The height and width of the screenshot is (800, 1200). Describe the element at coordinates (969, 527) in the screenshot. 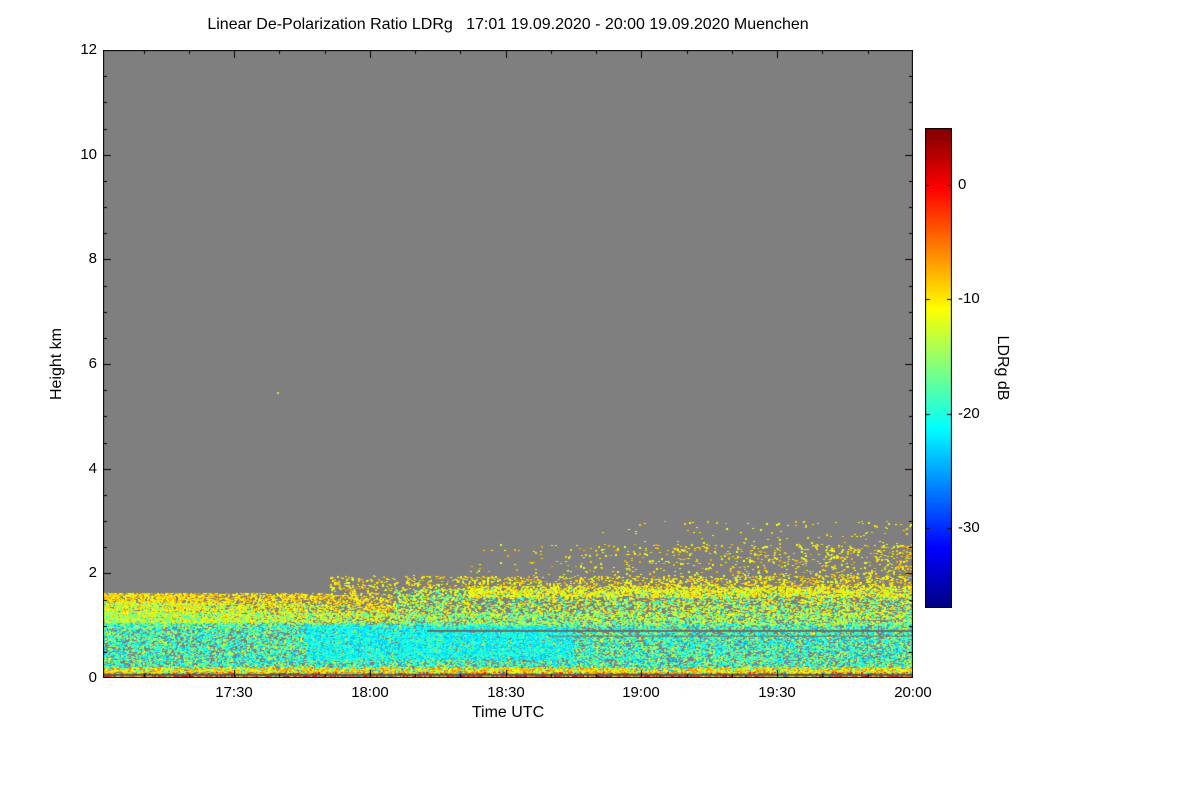

I see `colorbar-tick-label: -30` at that location.